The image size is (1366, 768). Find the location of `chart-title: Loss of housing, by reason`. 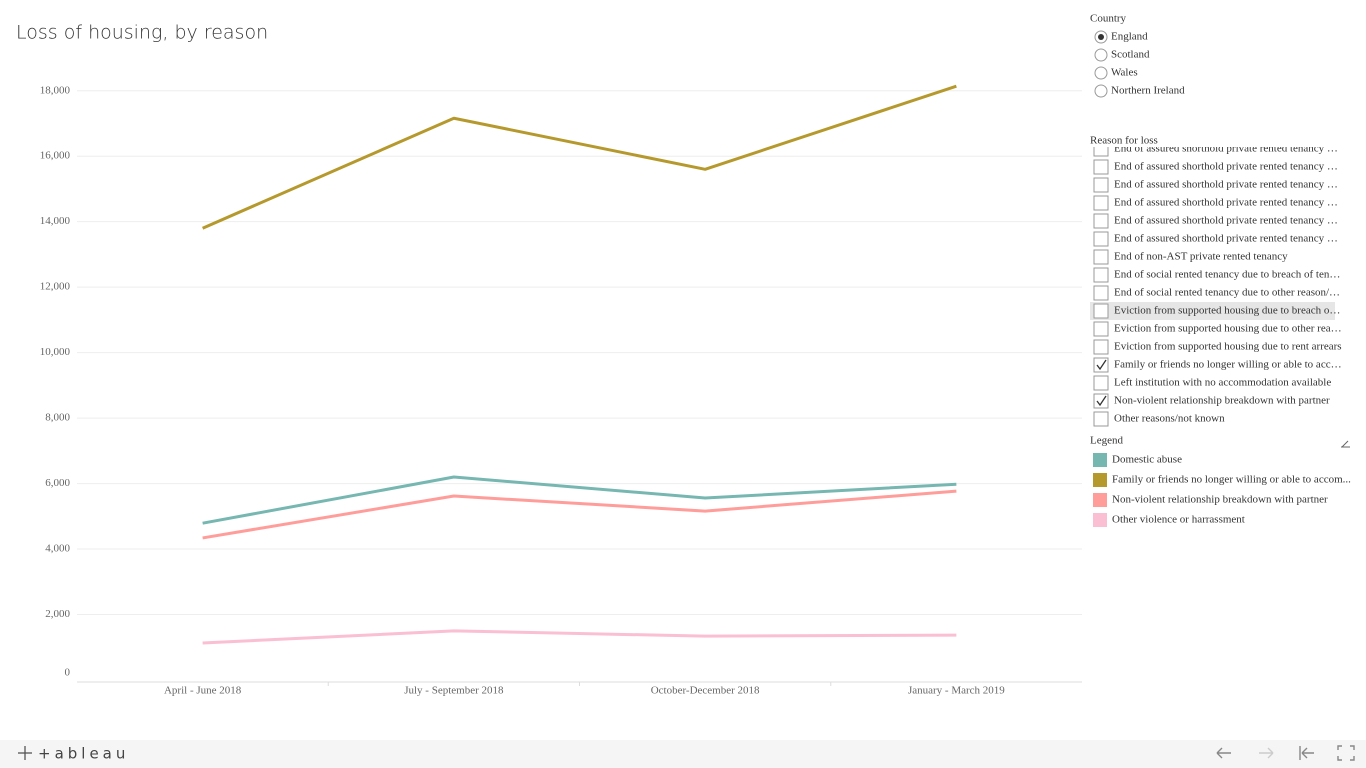

chart-title: Loss of housing, by reason is located at coordinates (142, 33).